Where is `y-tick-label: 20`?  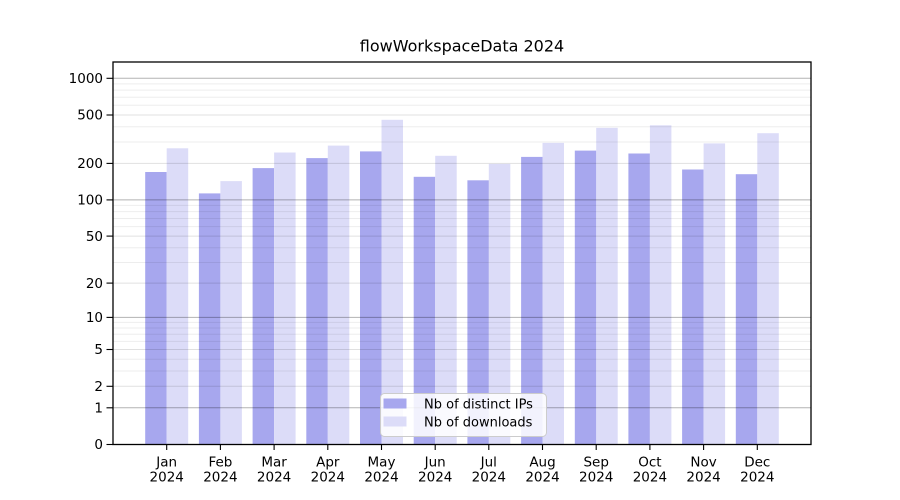 y-tick-label: 20 is located at coordinates (94, 284).